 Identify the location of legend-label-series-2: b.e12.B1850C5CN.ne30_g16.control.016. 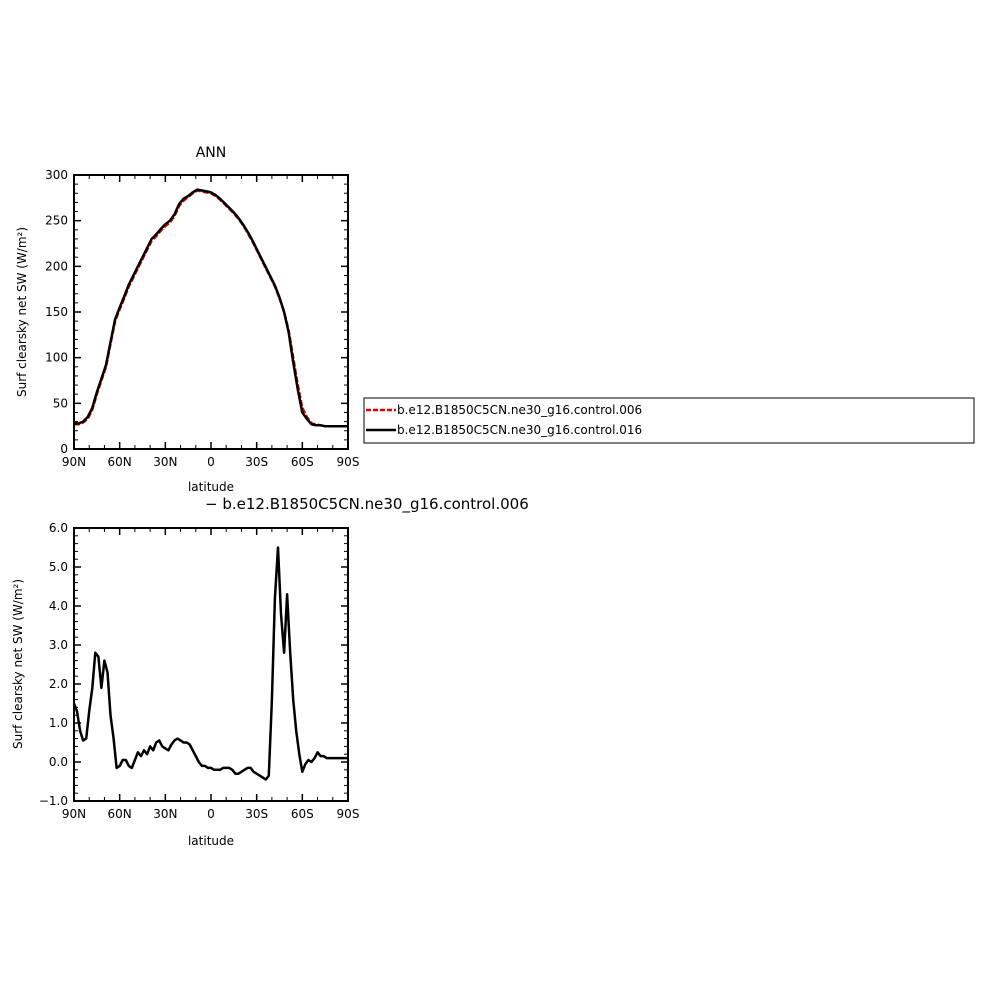
(519, 430).